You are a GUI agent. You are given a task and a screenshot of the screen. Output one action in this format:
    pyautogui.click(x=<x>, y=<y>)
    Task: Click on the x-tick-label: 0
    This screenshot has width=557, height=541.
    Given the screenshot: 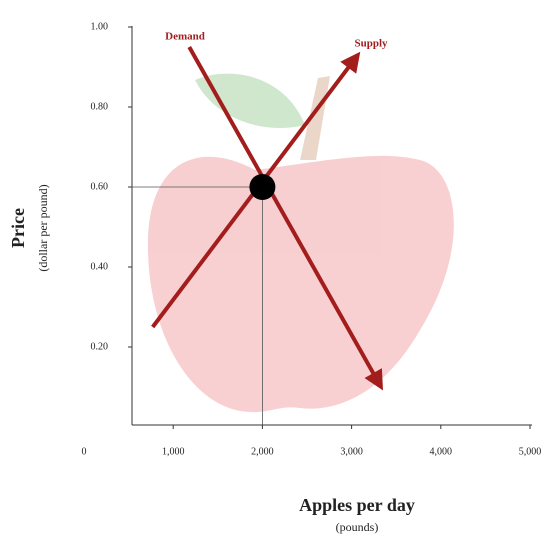 What is the action you would take?
    pyautogui.click(x=84, y=451)
    